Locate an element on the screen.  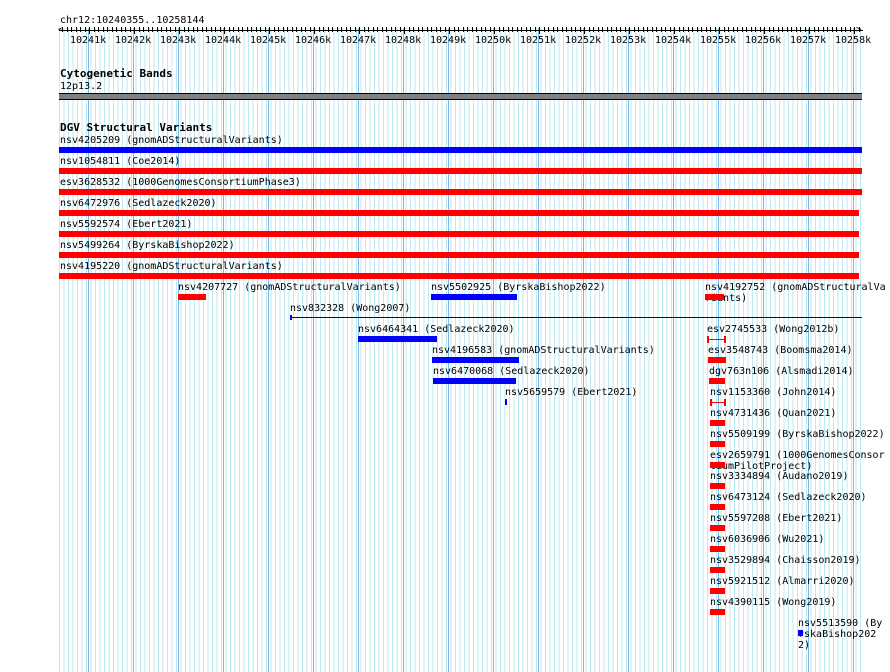
feature-label: nsv5502925 (ByrskaBishop2022) is located at coordinates (518, 287).